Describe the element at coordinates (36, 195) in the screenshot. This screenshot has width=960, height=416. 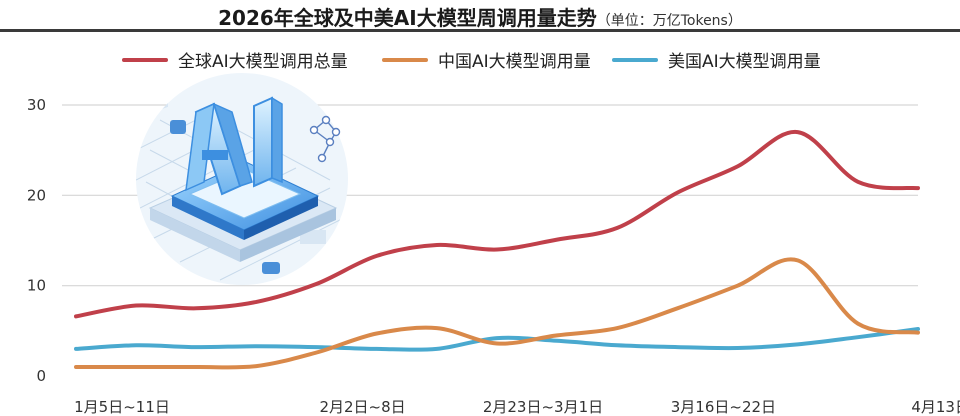
I see `y-tick-label: 20` at that location.